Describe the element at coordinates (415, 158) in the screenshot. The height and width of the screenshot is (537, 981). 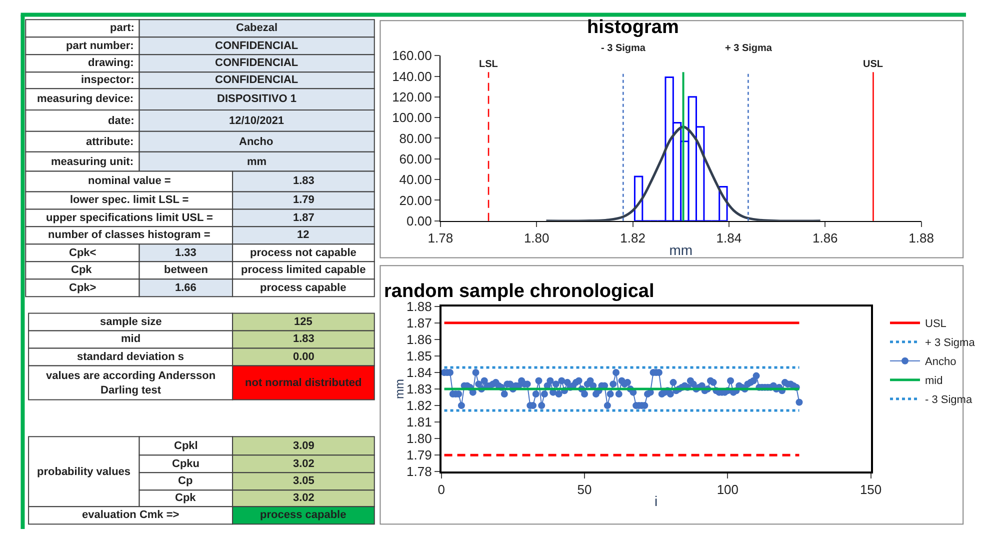
I see `y-tick-label: 60.00` at that location.